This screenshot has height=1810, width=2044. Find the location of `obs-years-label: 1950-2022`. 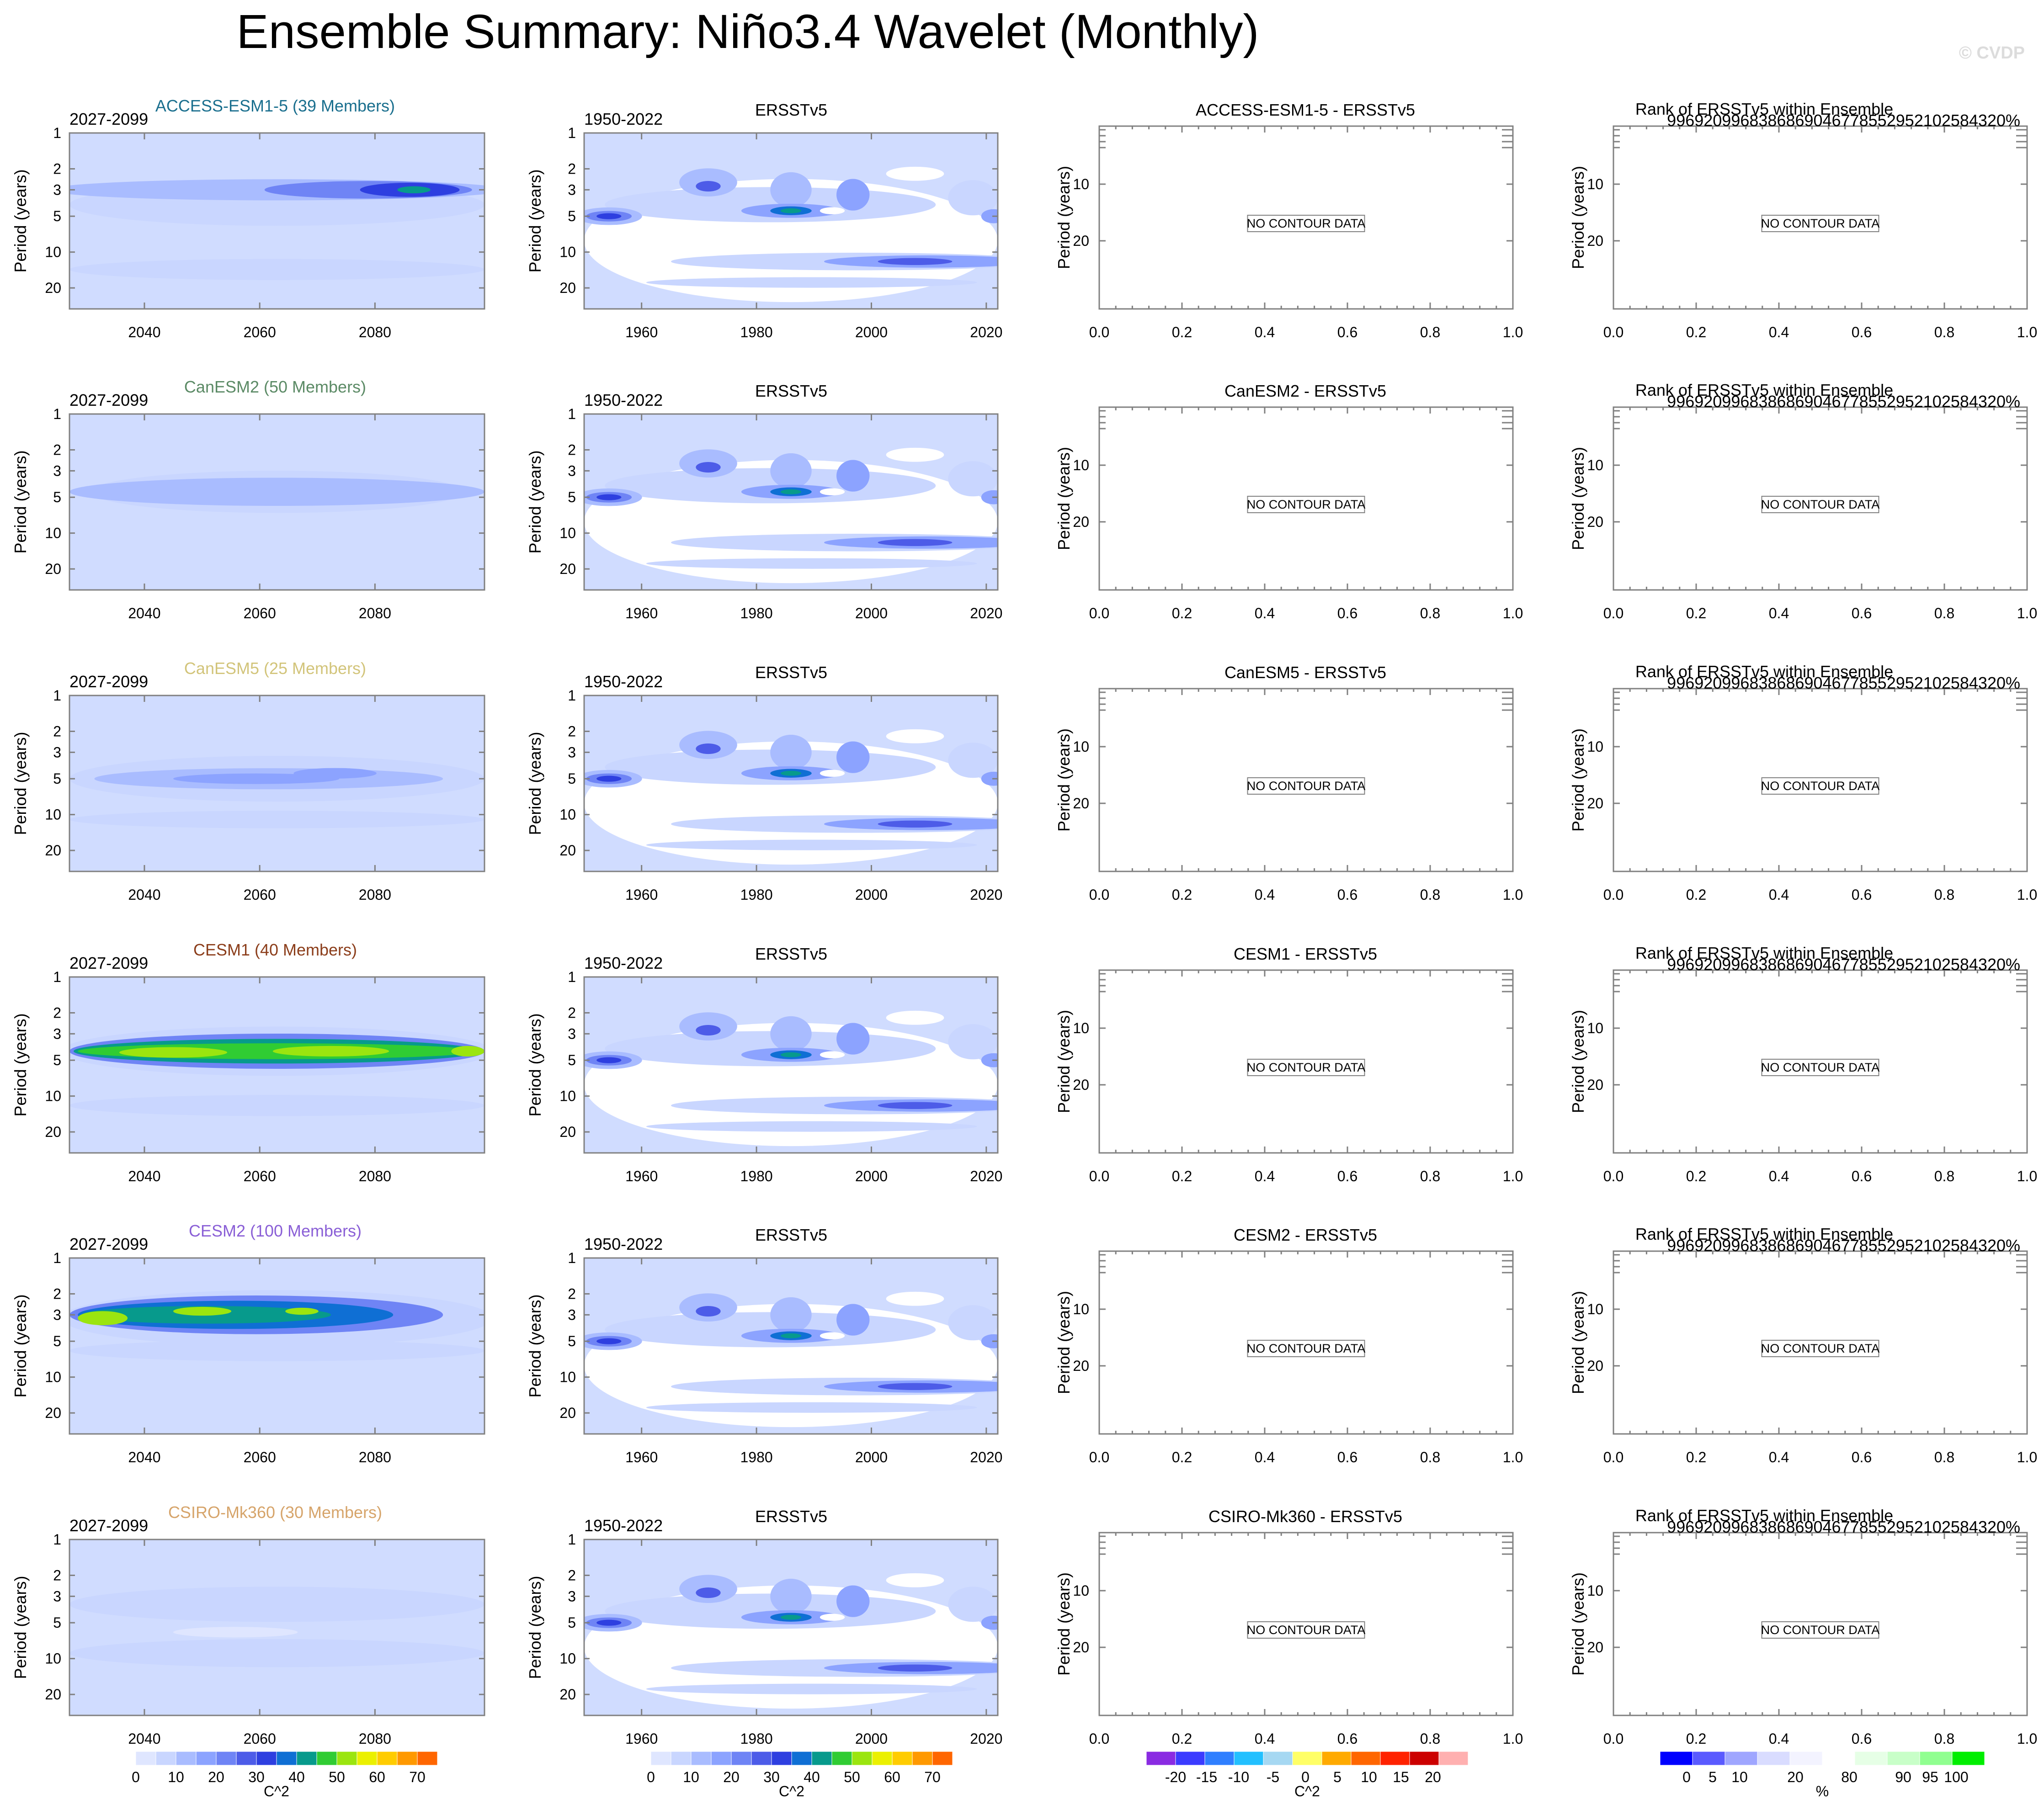

obs-years-label: 1950-2022 is located at coordinates (623, 1525).